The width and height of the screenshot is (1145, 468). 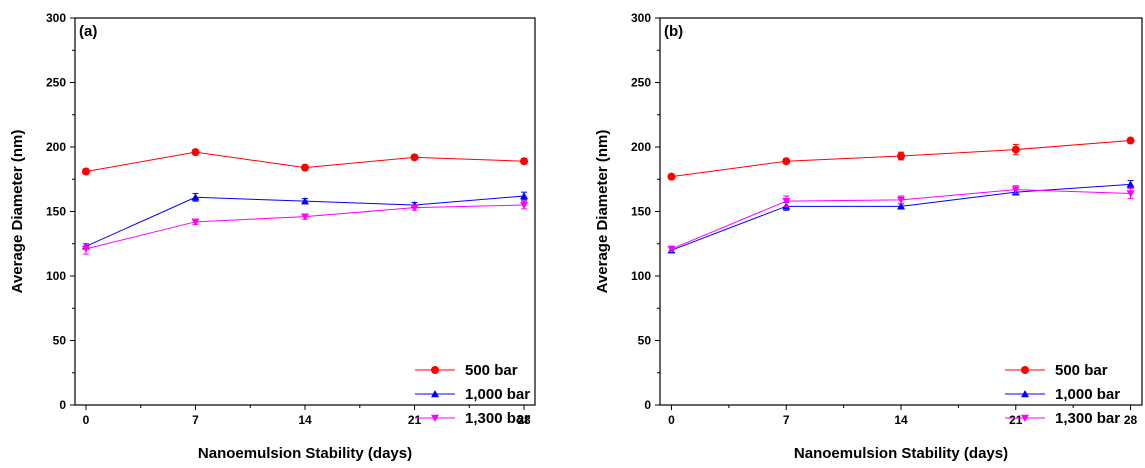 What do you see at coordinates (88, 31) in the screenshot?
I see `panel-label: (a)` at bounding box center [88, 31].